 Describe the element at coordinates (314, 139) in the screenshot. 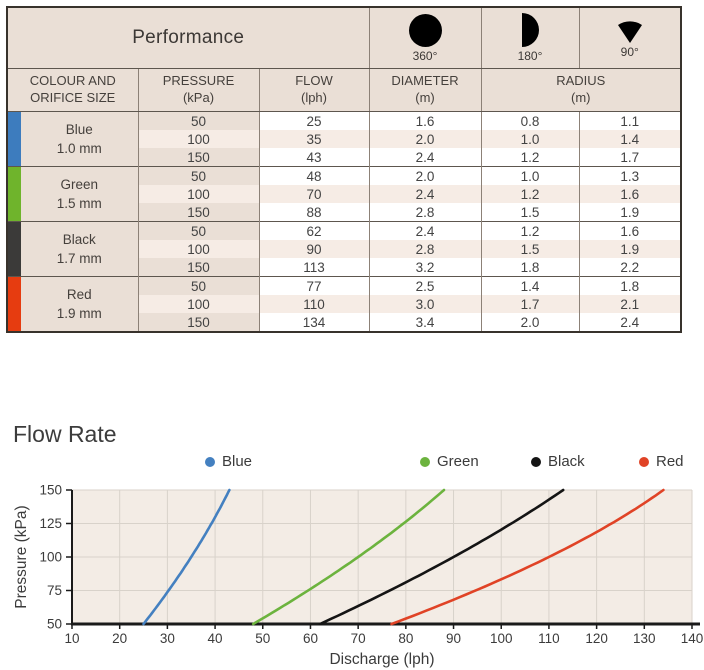

I see `flow-value: 35` at that location.